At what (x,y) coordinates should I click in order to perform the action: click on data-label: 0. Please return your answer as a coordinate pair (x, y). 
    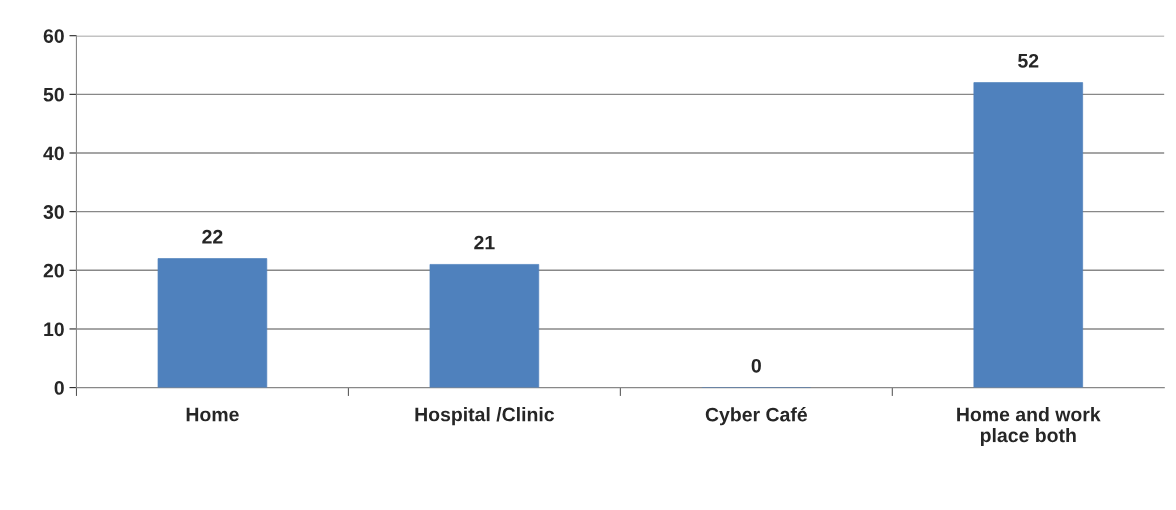
    Looking at the image, I should click on (756, 365).